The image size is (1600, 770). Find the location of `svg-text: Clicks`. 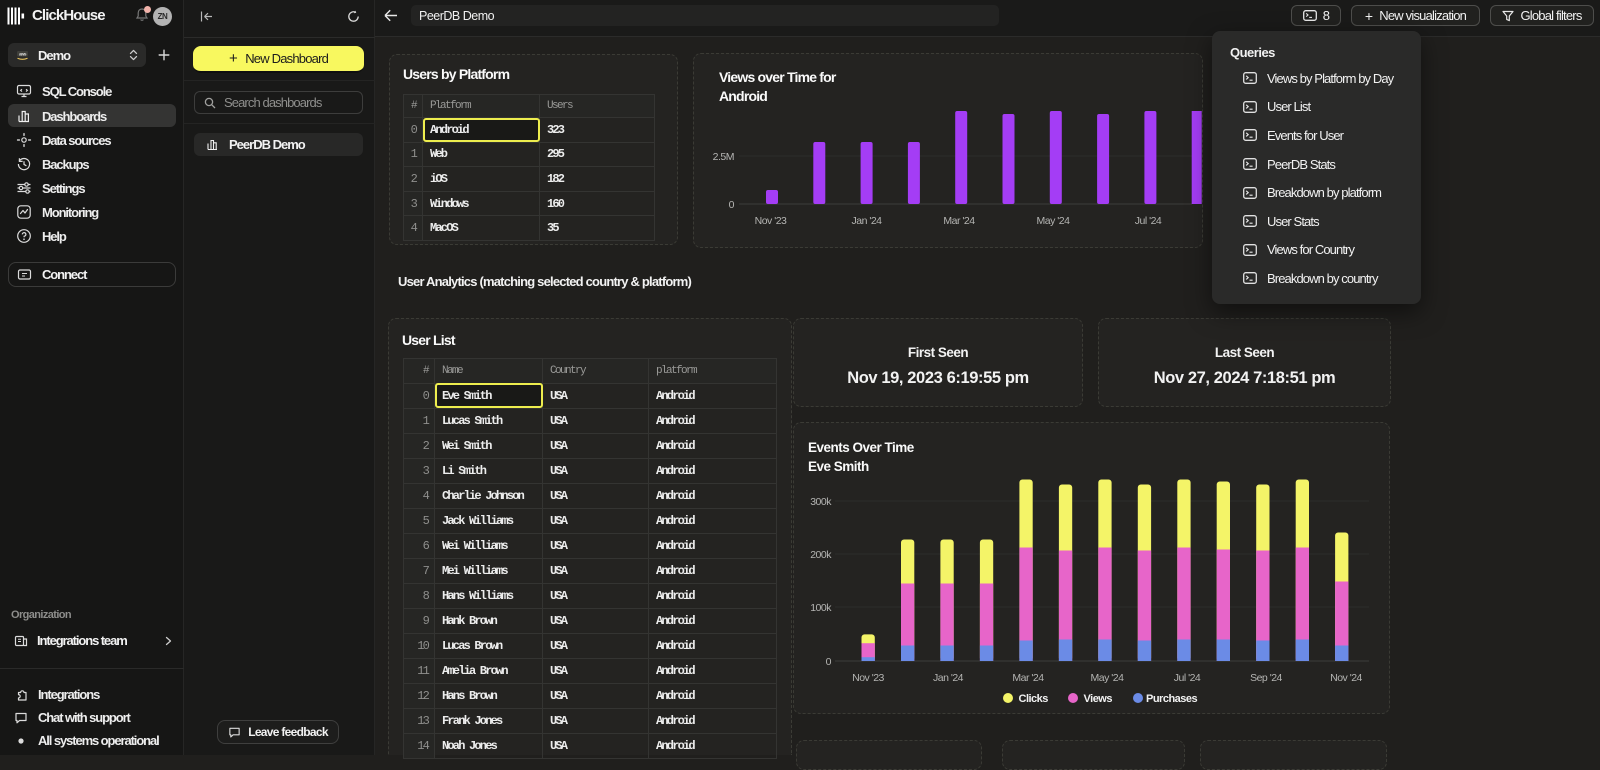

svg-text: Clicks is located at coordinates (1034, 699).